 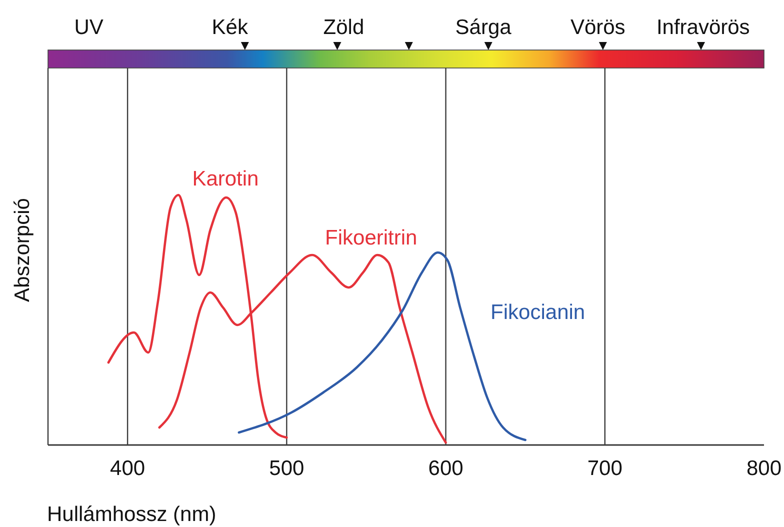 What do you see at coordinates (703, 27) in the screenshot?
I see `text: Infravörös` at bounding box center [703, 27].